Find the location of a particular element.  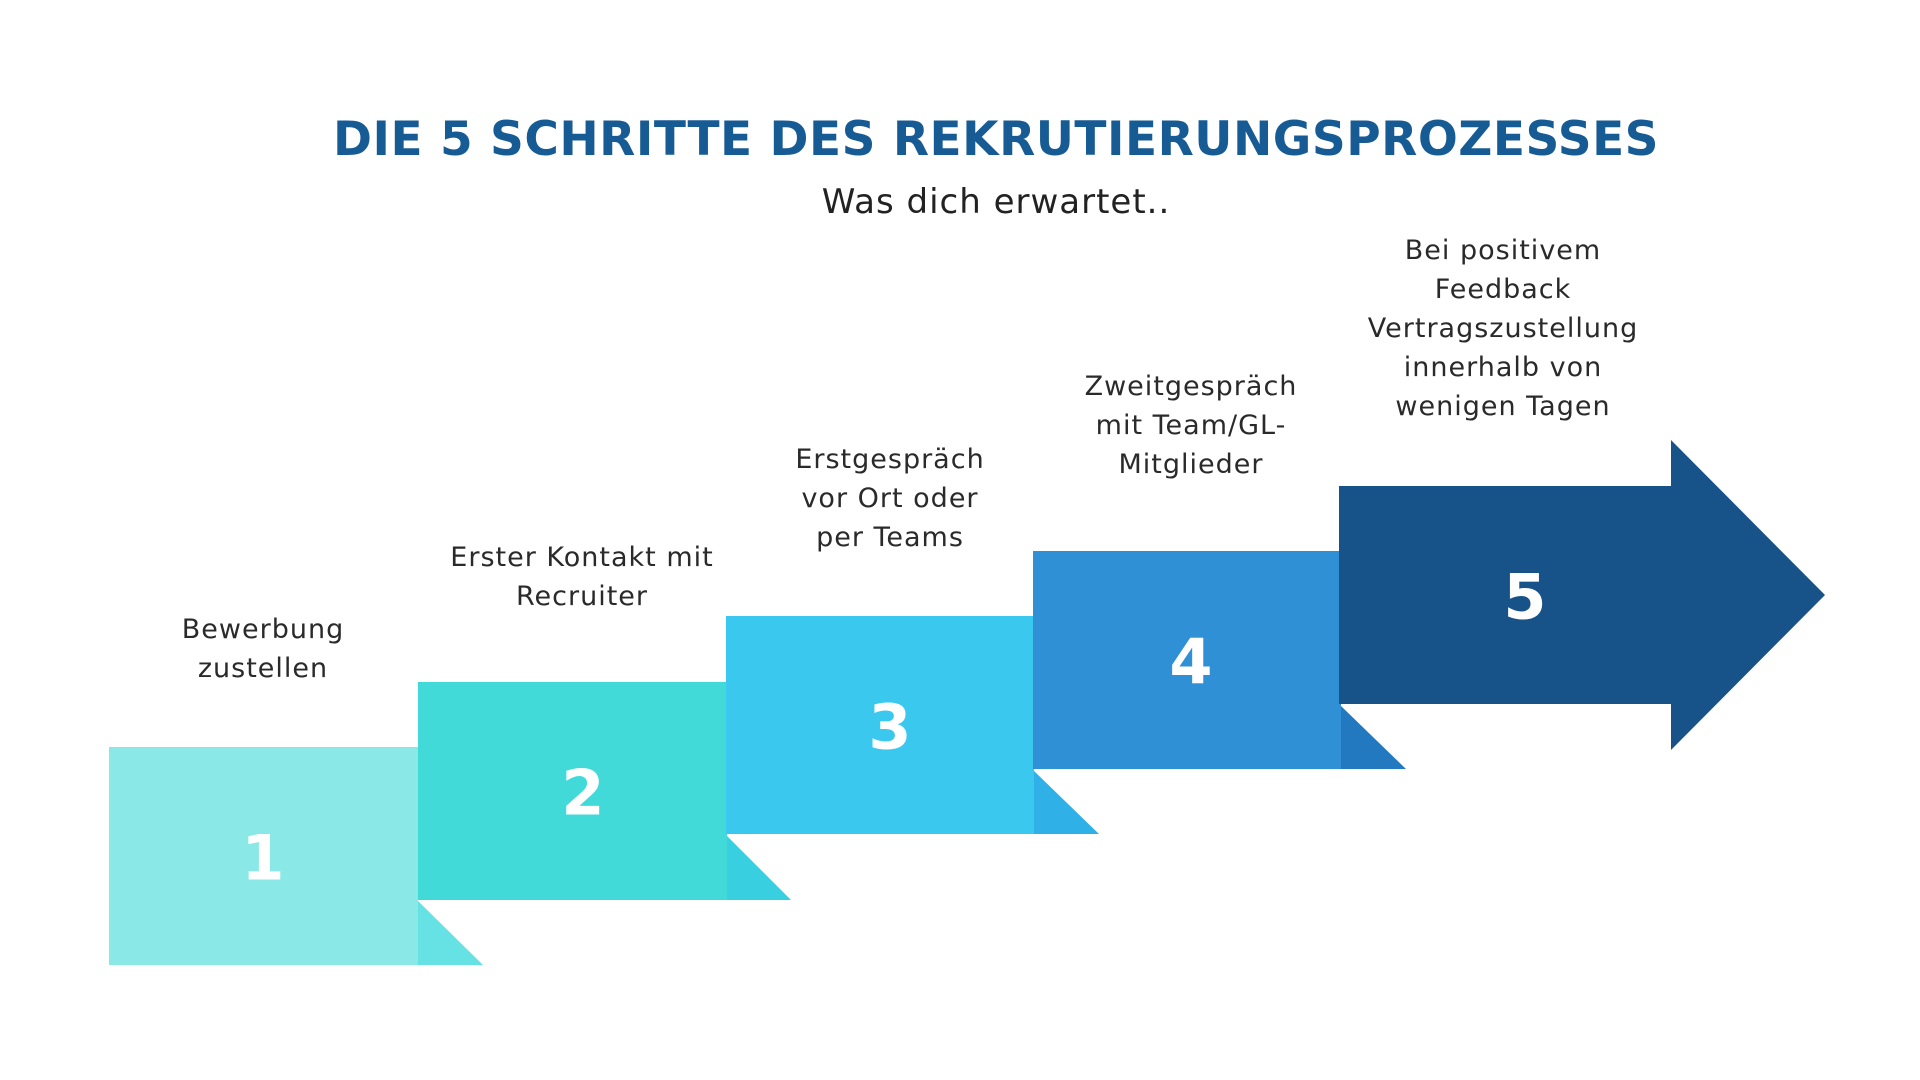

step-4-block: 4 is located at coordinates (1219, 660).